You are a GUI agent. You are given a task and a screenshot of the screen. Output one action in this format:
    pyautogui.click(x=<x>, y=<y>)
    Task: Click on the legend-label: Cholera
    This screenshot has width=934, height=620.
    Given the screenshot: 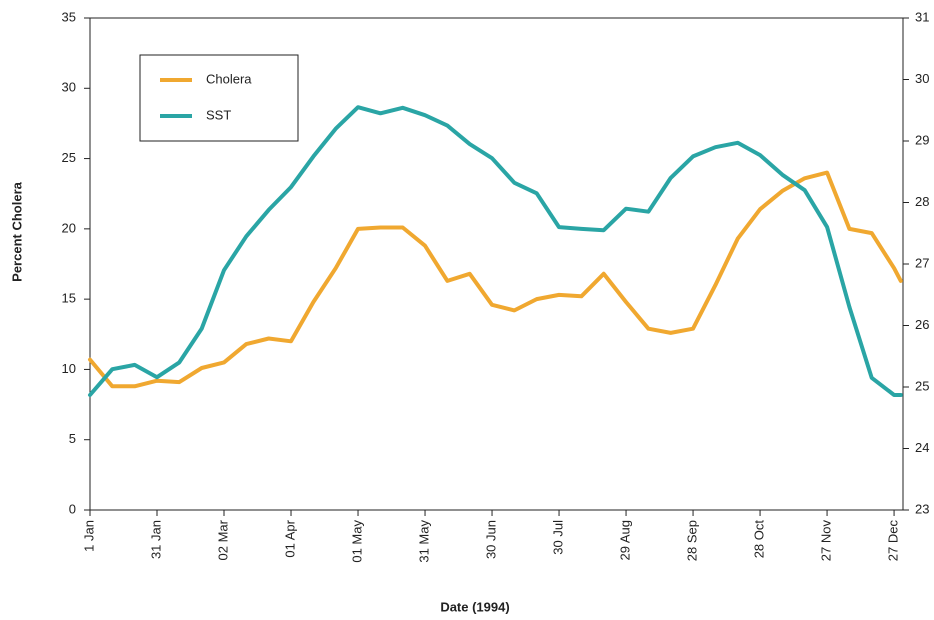 What is the action you would take?
    pyautogui.click(x=229, y=78)
    